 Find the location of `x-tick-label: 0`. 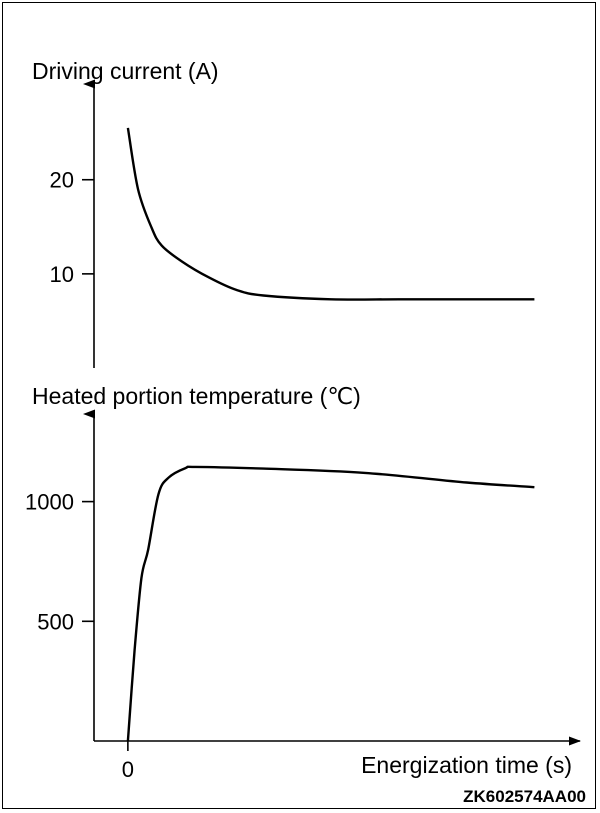

x-tick-label: 0 is located at coordinates (128, 769).